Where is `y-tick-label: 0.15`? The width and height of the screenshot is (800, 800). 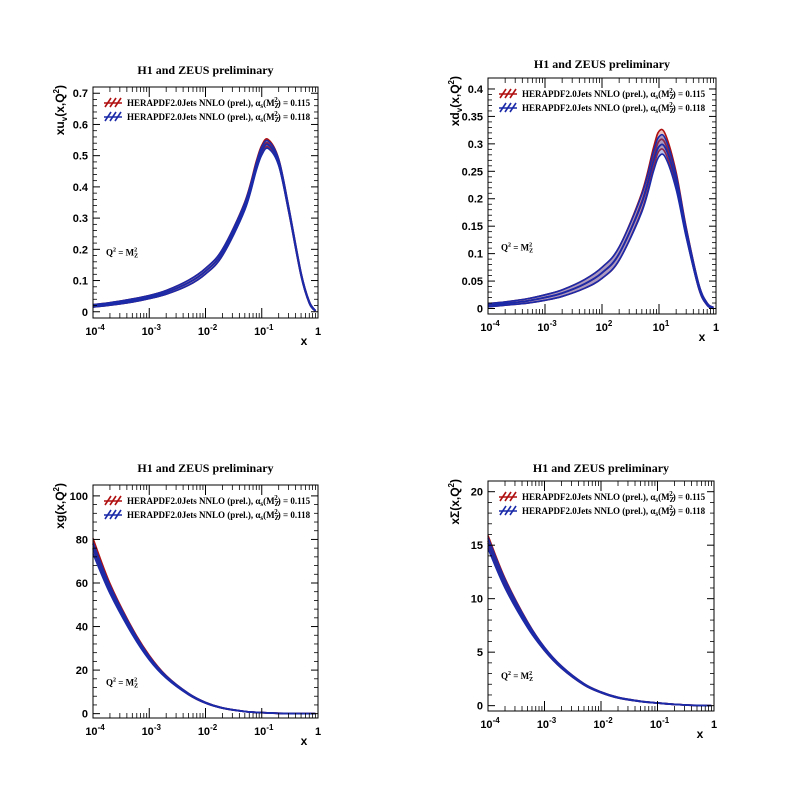
y-tick-label: 0.15 is located at coordinates (472, 227).